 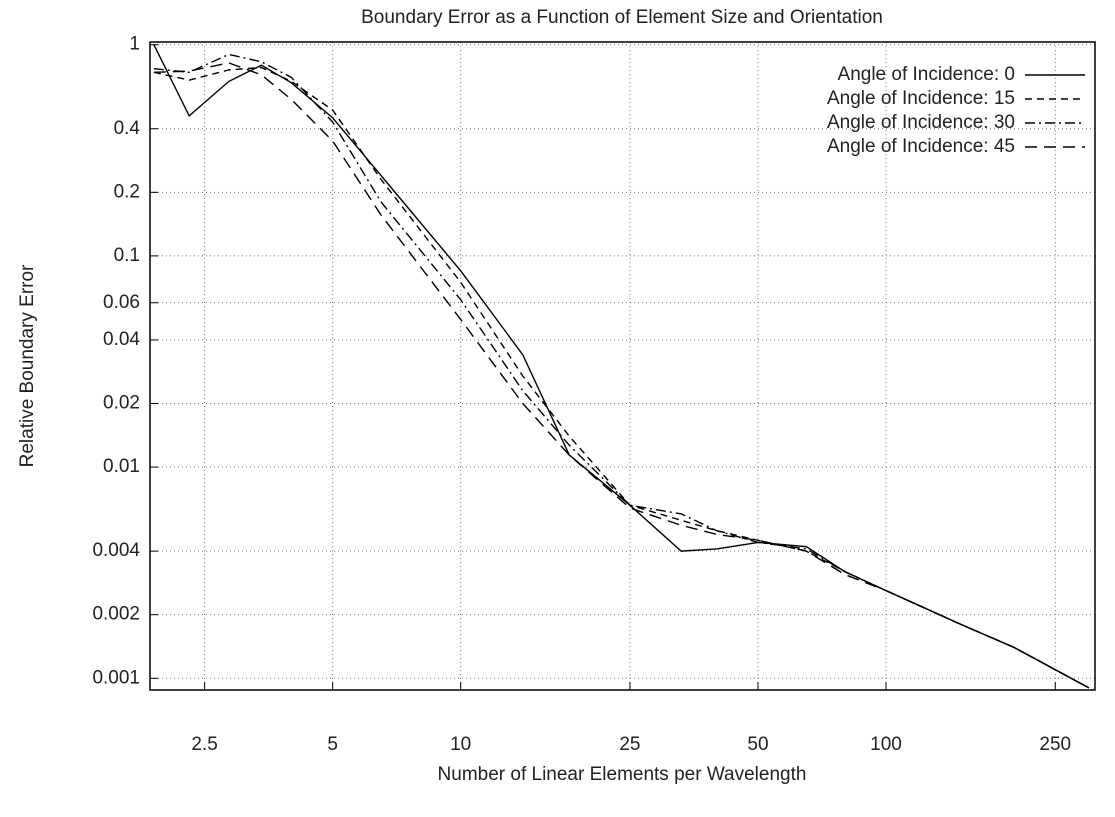 I want to click on x-axis-label: Number of Linear Elements per Wavelength, so click(x=622, y=774).